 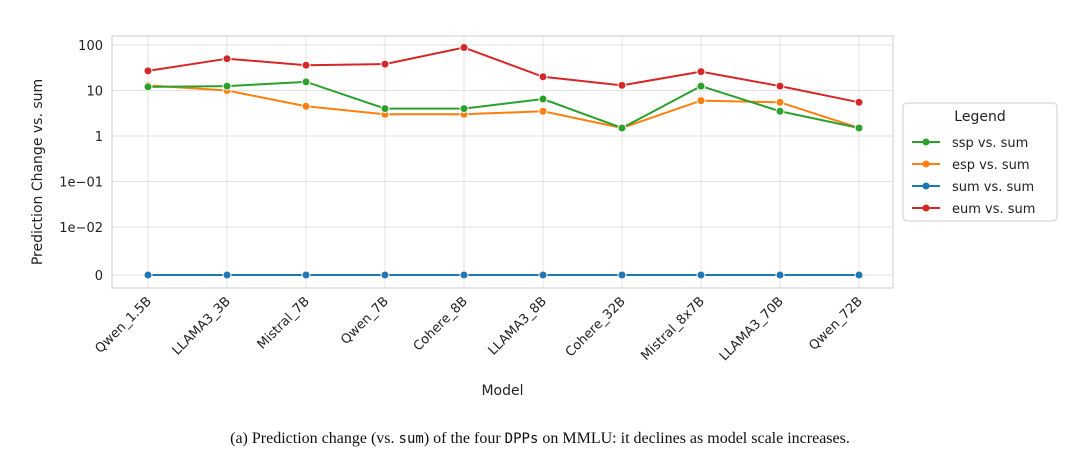 I want to click on x-axis-label: Model, so click(x=502, y=391).